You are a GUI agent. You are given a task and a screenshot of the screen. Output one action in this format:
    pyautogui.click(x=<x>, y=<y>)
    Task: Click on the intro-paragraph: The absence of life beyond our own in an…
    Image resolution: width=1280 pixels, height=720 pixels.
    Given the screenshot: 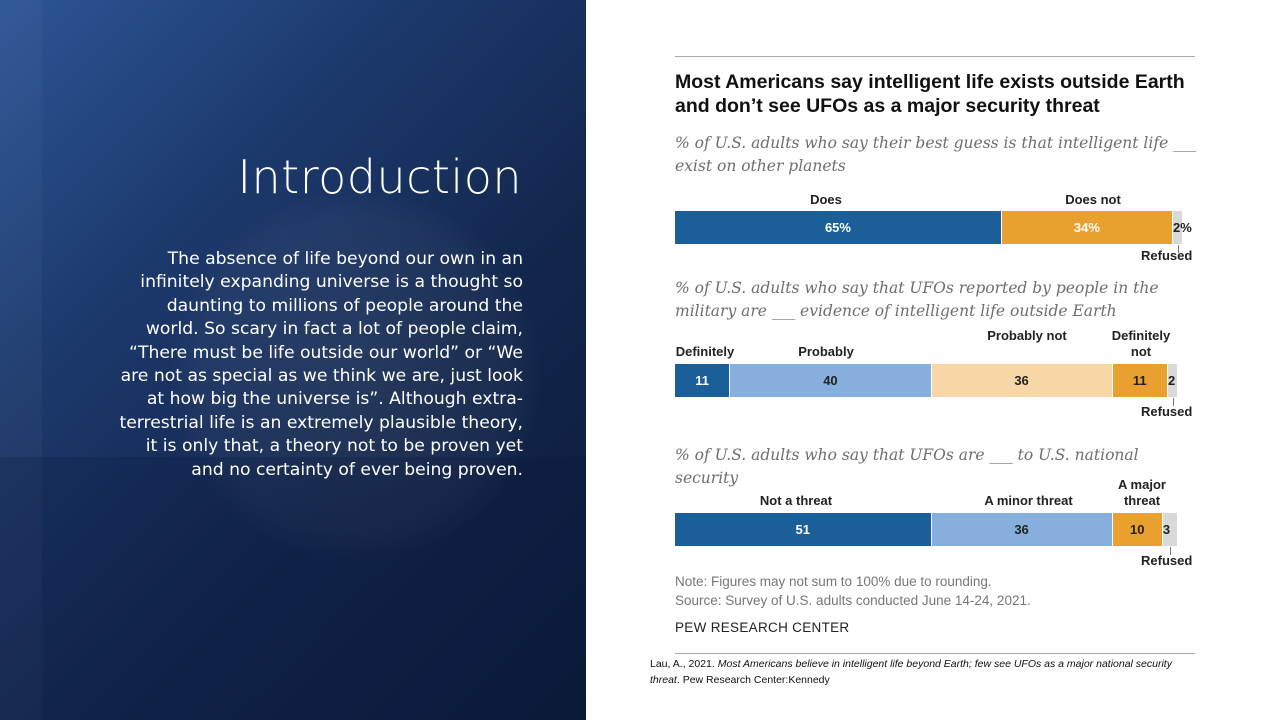 What is the action you would take?
    pyautogui.click(x=321, y=364)
    